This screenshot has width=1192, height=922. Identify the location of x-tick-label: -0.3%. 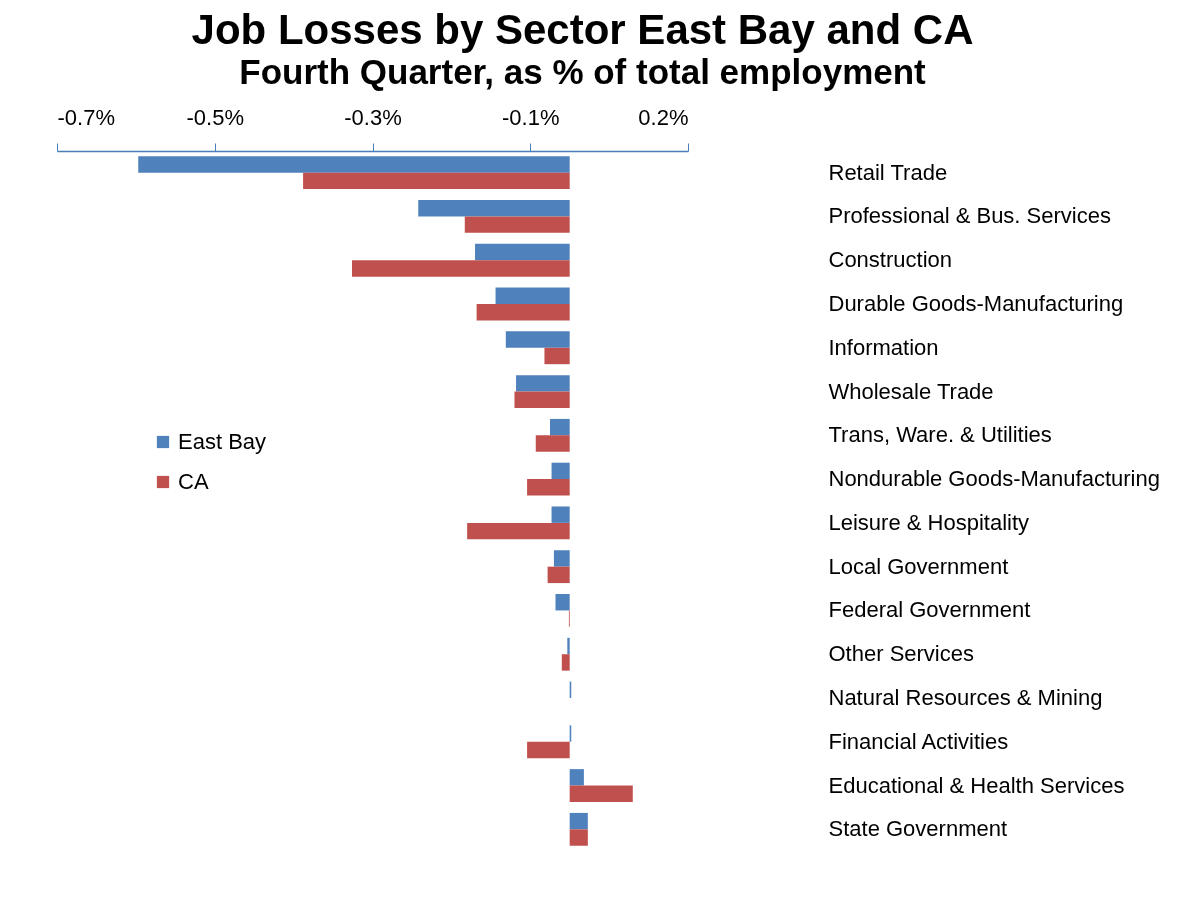
(373, 117).